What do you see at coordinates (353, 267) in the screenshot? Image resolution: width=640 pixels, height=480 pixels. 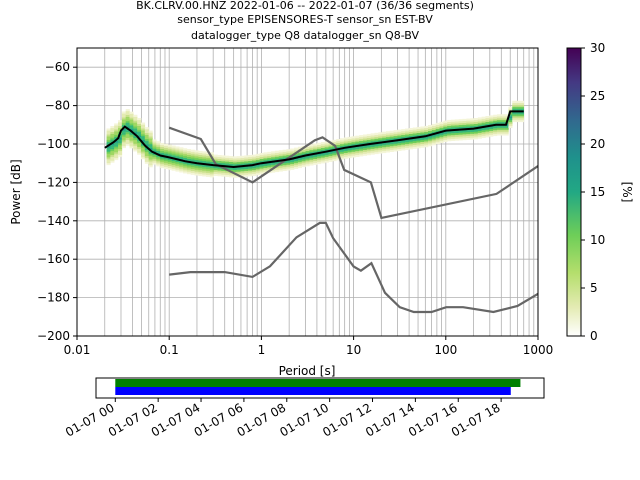 I see `noise-model-lower` at bounding box center [353, 267].